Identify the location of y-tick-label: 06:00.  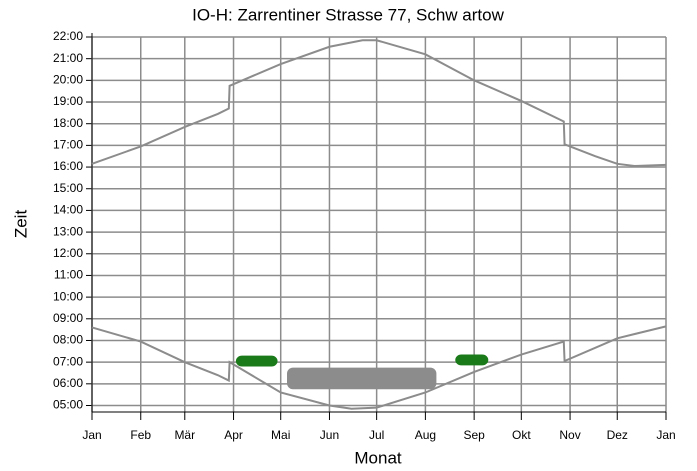
(68, 383).